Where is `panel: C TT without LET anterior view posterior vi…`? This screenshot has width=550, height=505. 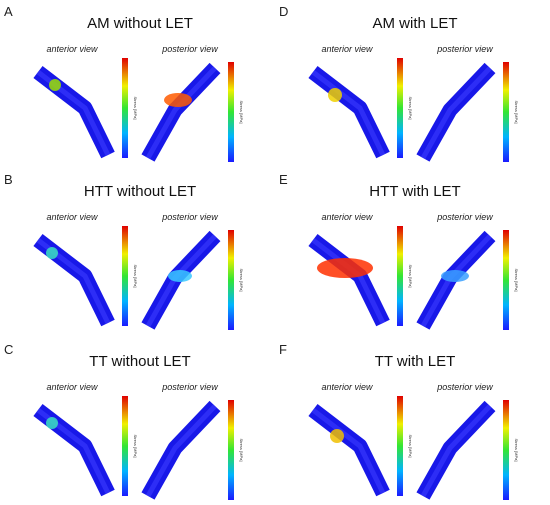
panel: C TT without LET anterior view posterior vi… is located at coordinates (124, 421).